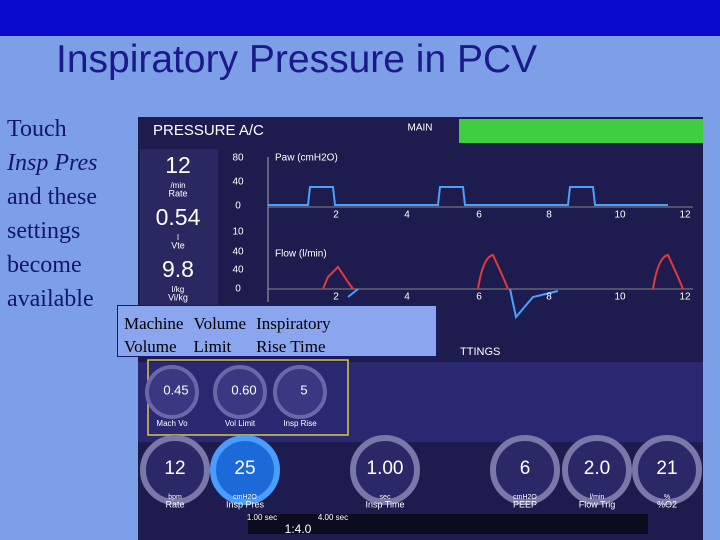 The height and width of the screenshot is (540, 720). Describe the element at coordinates (667, 504) in the screenshot. I see `knob-label: %O2` at that location.